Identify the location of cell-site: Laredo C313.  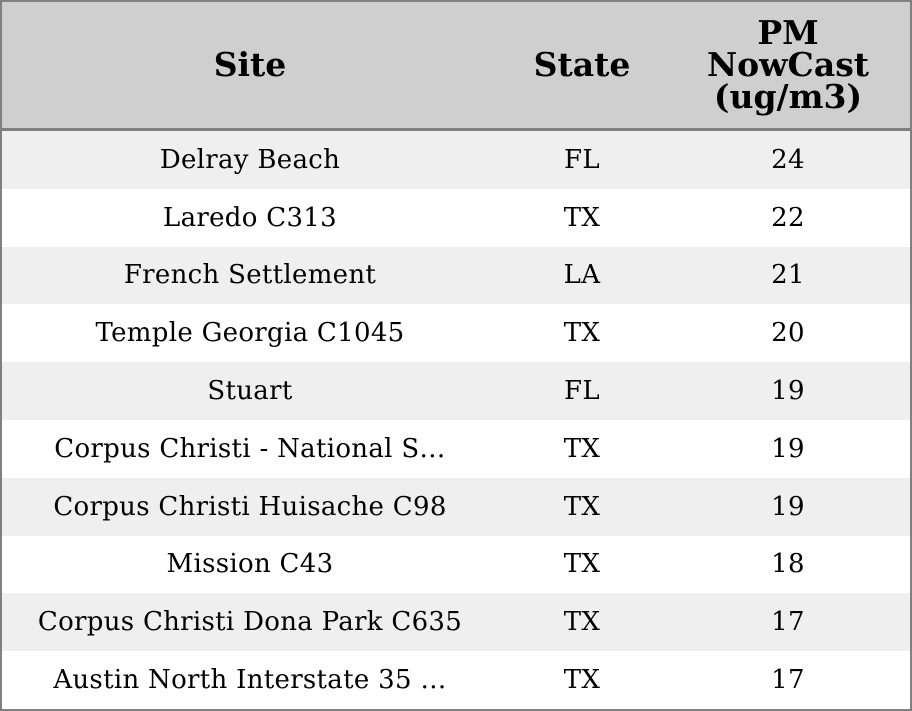
(250, 217).